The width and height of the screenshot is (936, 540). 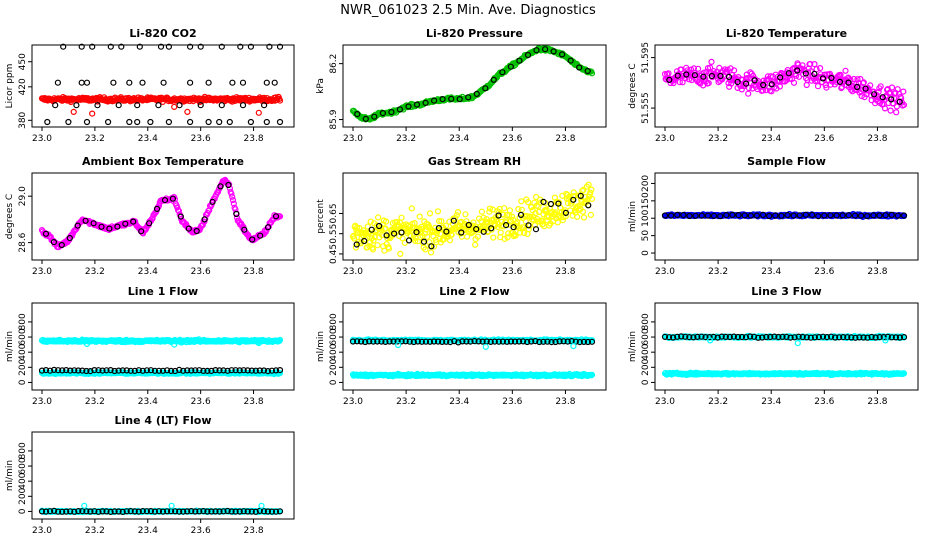 I want to click on y-tick-label: 29.0, so click(x=23, y=196).